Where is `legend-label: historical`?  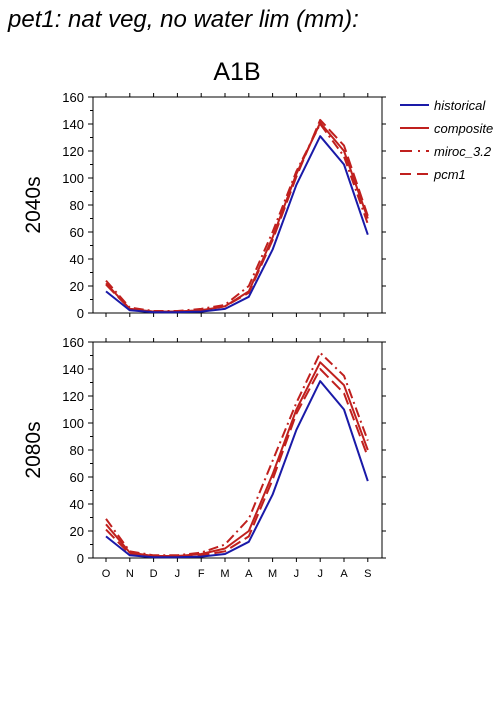
legend-label: historical is located at coordinates (460, 105).